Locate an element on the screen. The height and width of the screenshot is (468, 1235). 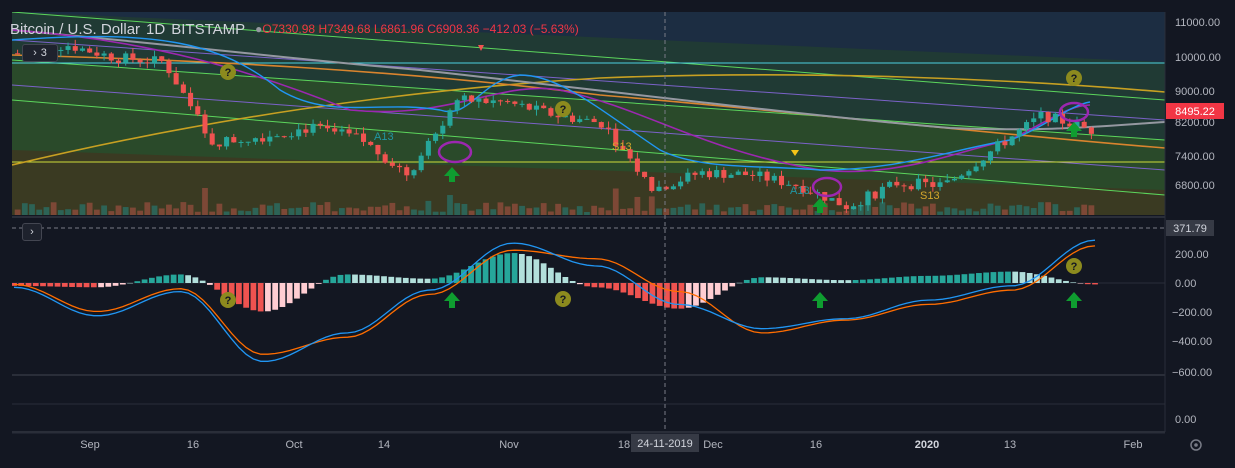
macd-legend-toggle-button: › is located at coordinates (32, 232).